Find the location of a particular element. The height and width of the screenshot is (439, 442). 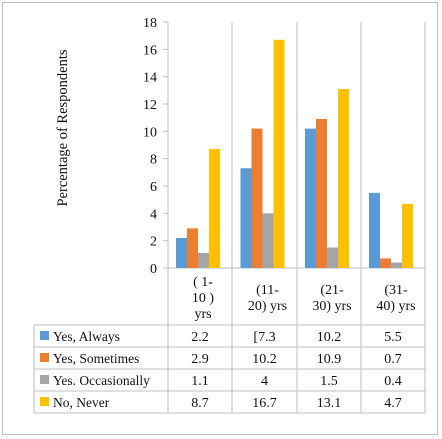

table-cell-value: 1.1 is located at coordinates (200, 381).